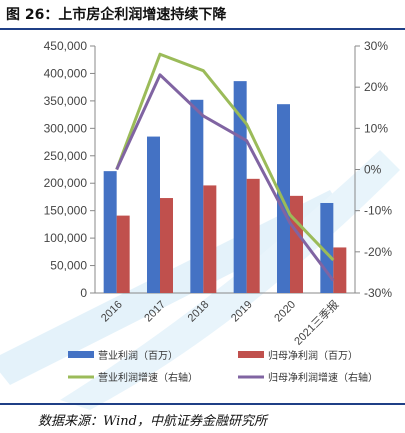 The width and height of the screenshot is (405, 433). Describe the element at coordinates (116, 15) in the screenshot. I see `figure-title: 图 26：上市房企利润增速持续下降` at that location.